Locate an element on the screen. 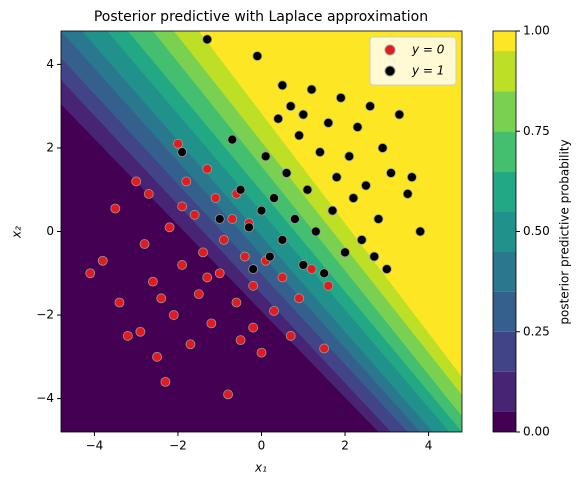 This screenshot has height=490, width=581. colorbar-tick-label: 0.25 is located at coordinates (536, 331).